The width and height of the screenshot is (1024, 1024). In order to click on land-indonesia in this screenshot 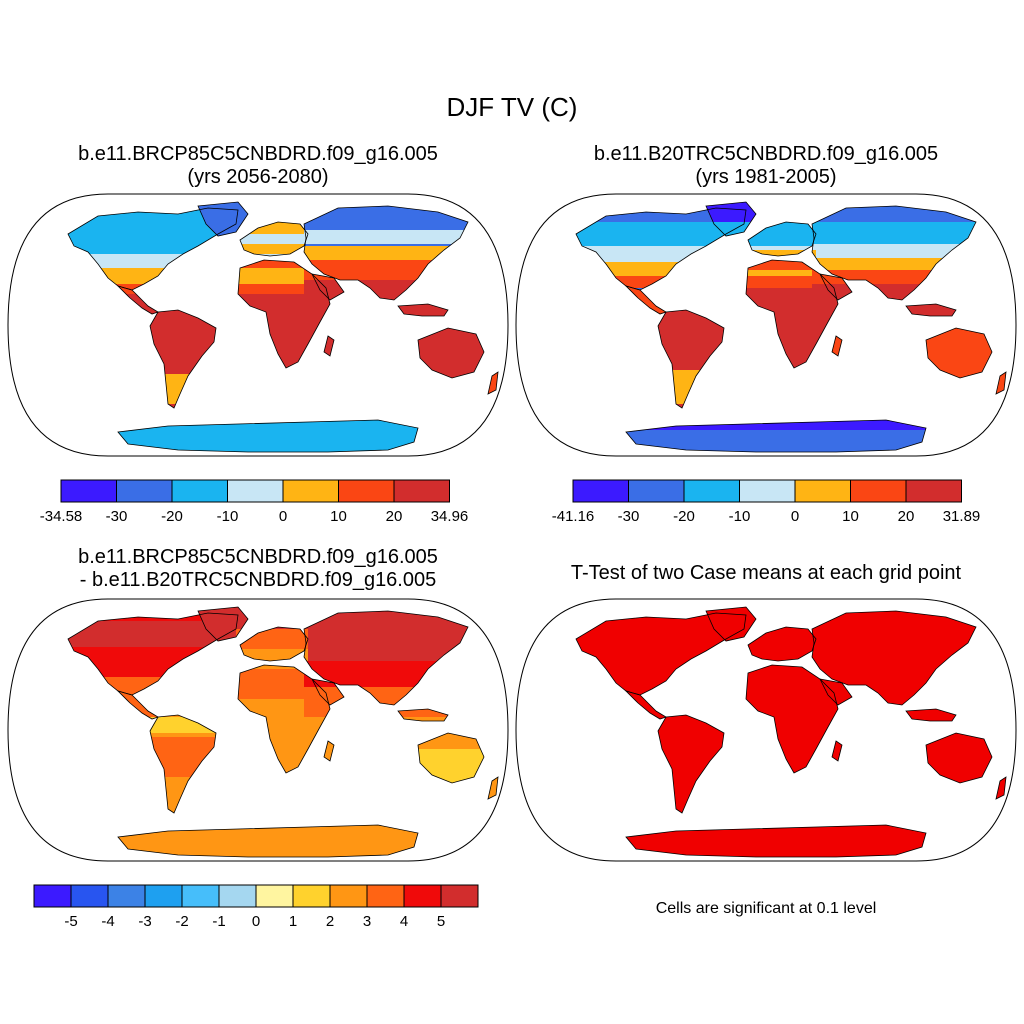, I will do `click(931, 715)`.